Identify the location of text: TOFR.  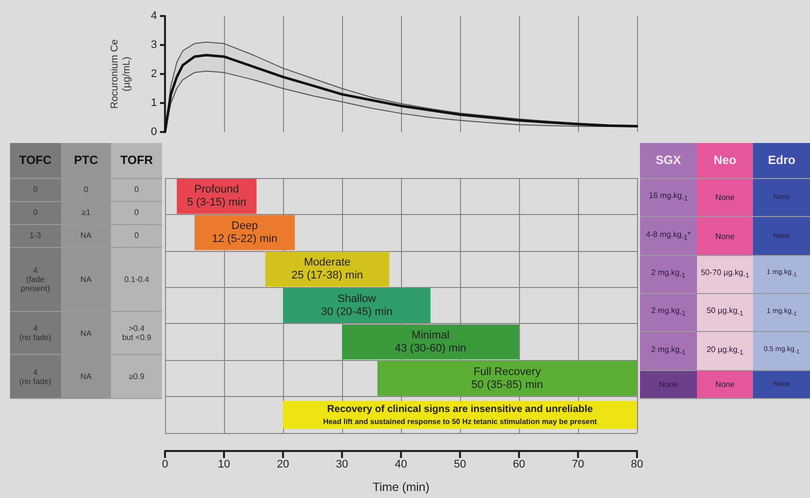
(136, 160).